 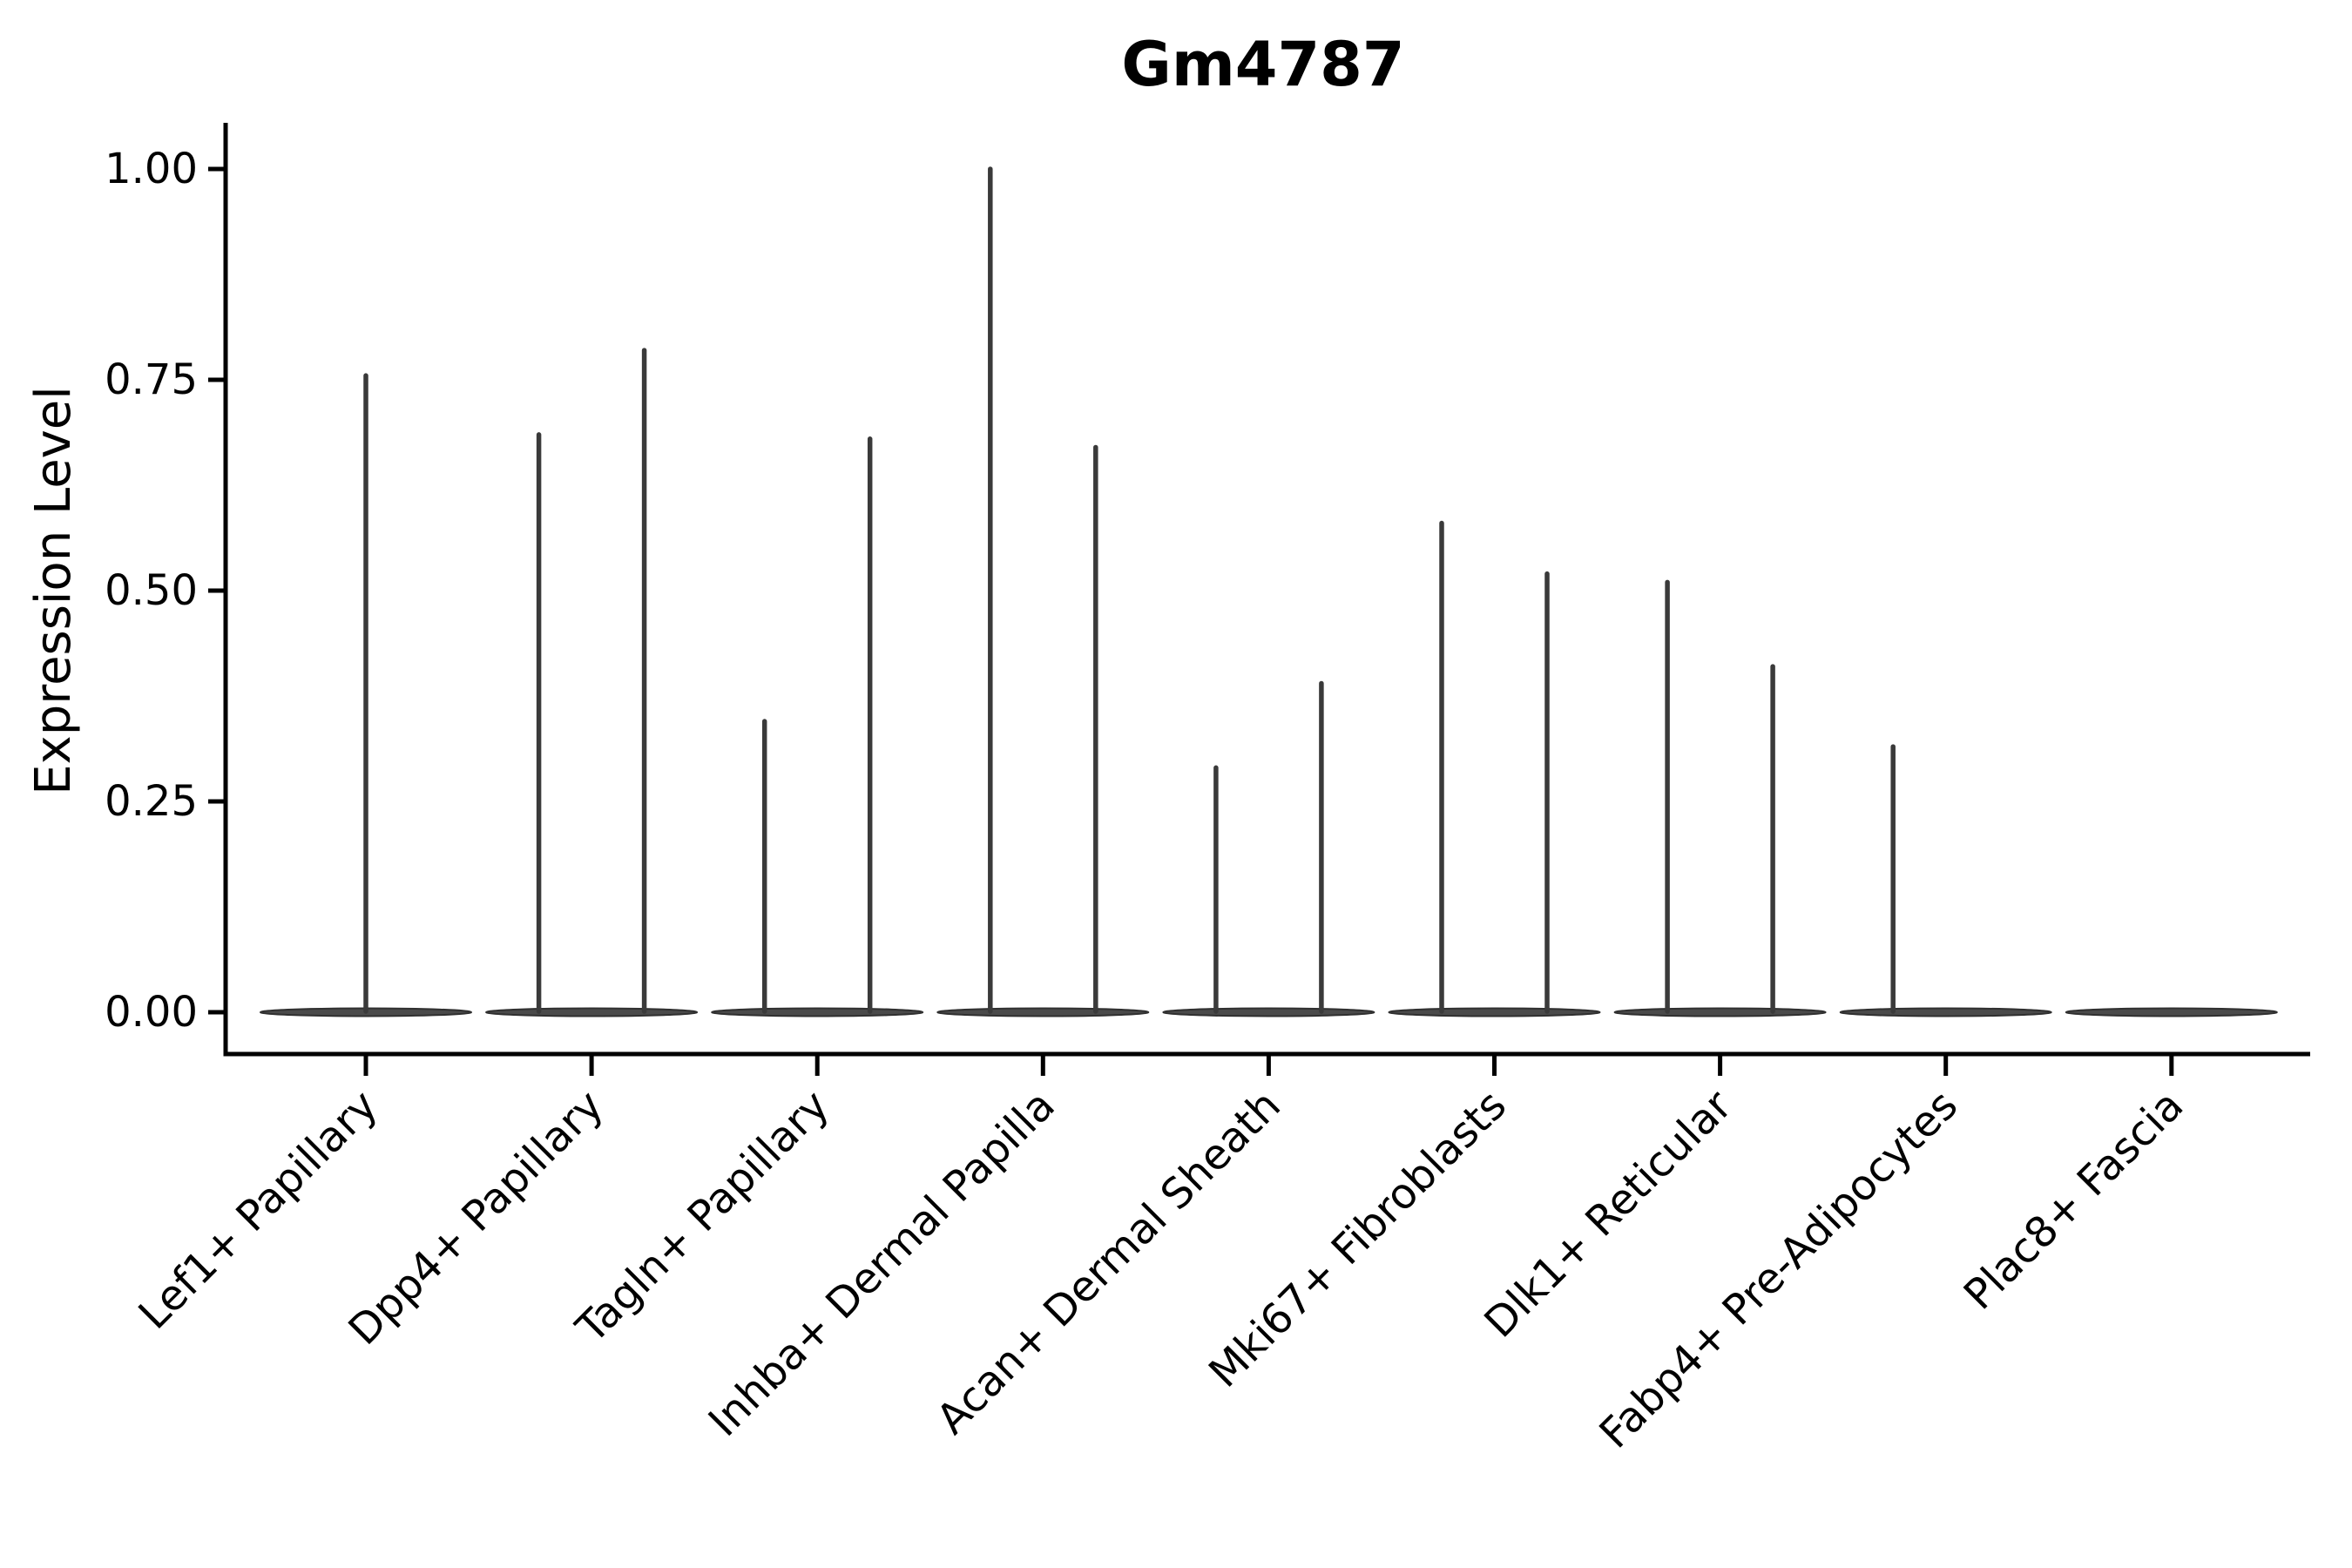 What do you see at coordinates (151, 379) in the screenshot?
I see `y-tick-label: 0.75` at bounding box center [151, 379].